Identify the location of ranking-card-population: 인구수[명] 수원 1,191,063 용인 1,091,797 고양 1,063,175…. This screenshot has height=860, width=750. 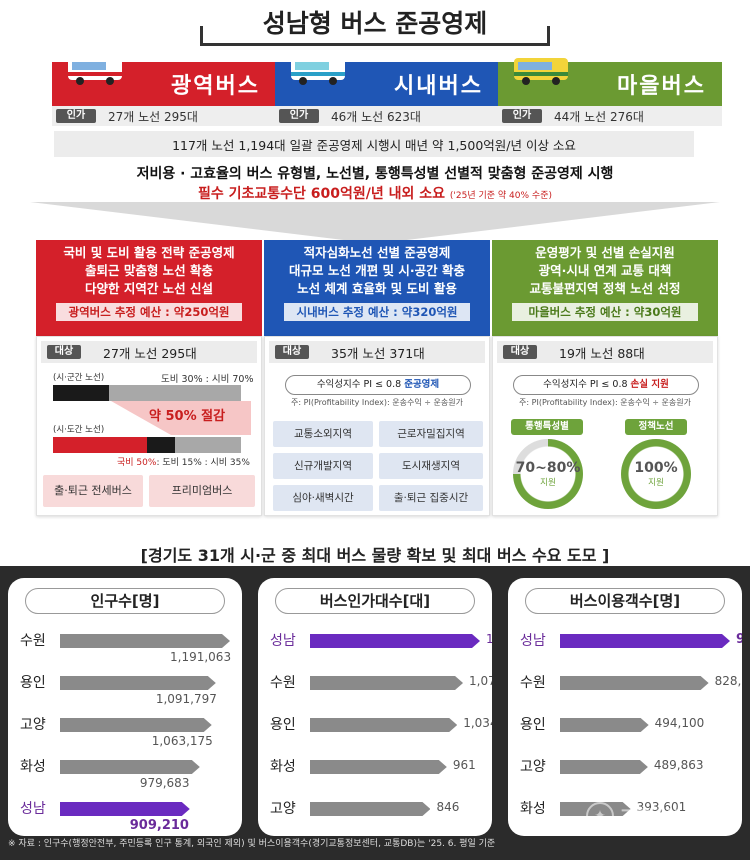
(125, 707).